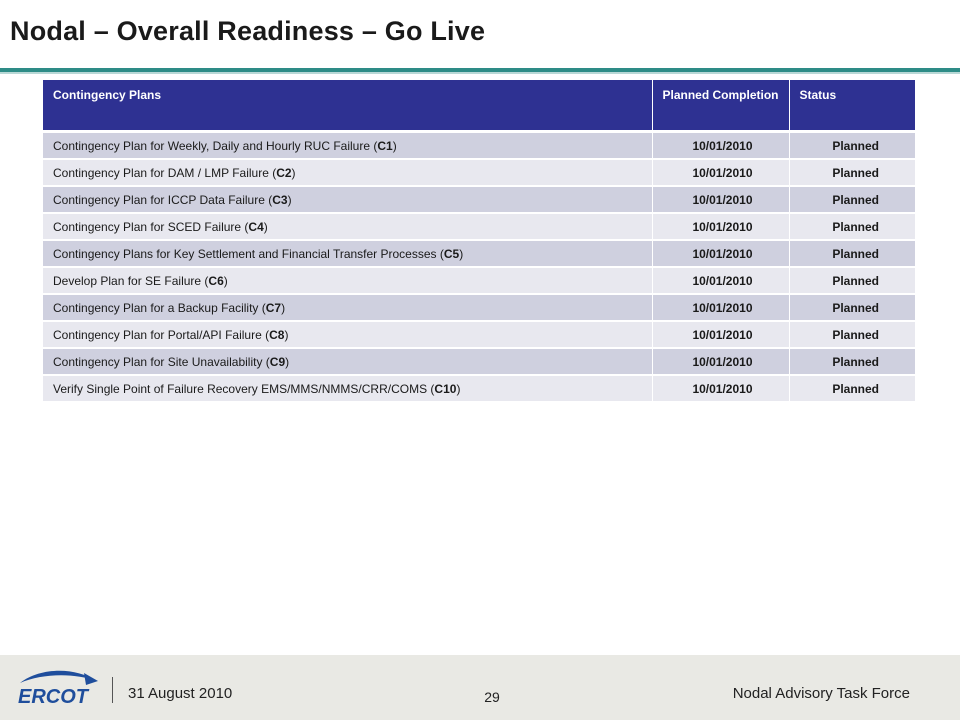  I want to click on plan-code: C3, so click(280, 199).